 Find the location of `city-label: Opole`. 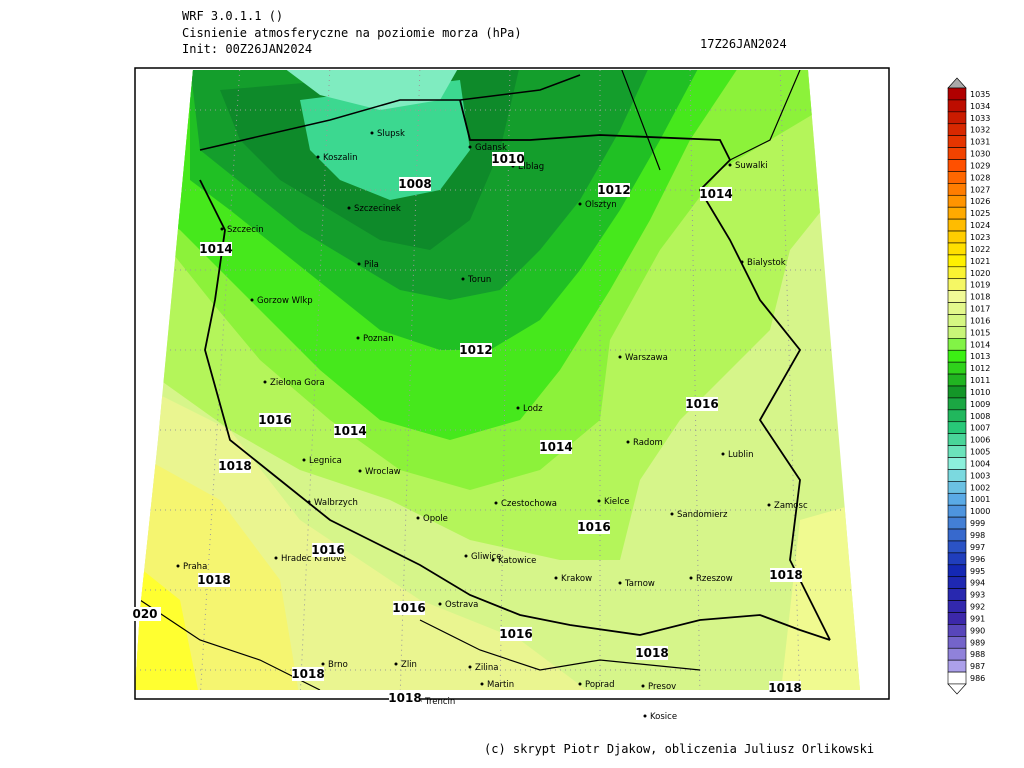

city-label: Opole is located at coordinates (435, 519).